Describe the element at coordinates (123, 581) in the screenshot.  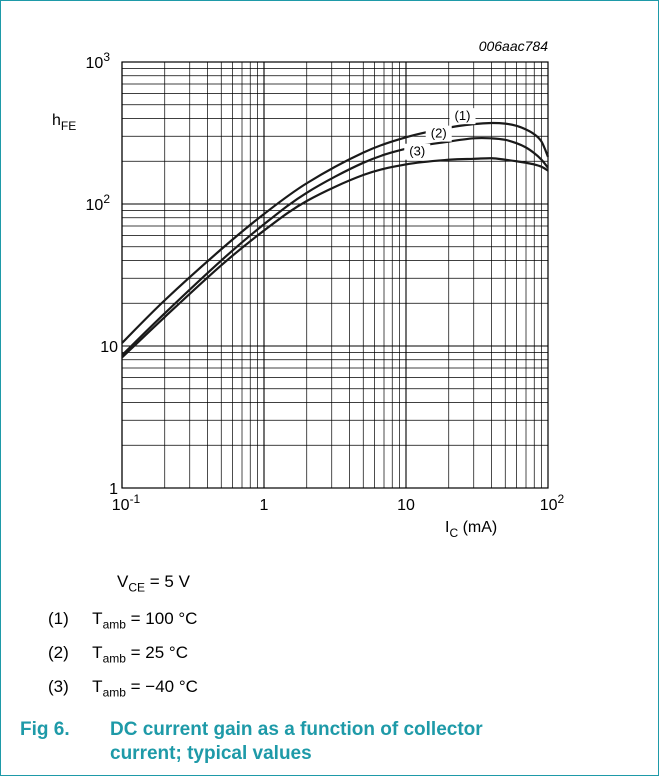
I see `vce-symbol: V` at that location.